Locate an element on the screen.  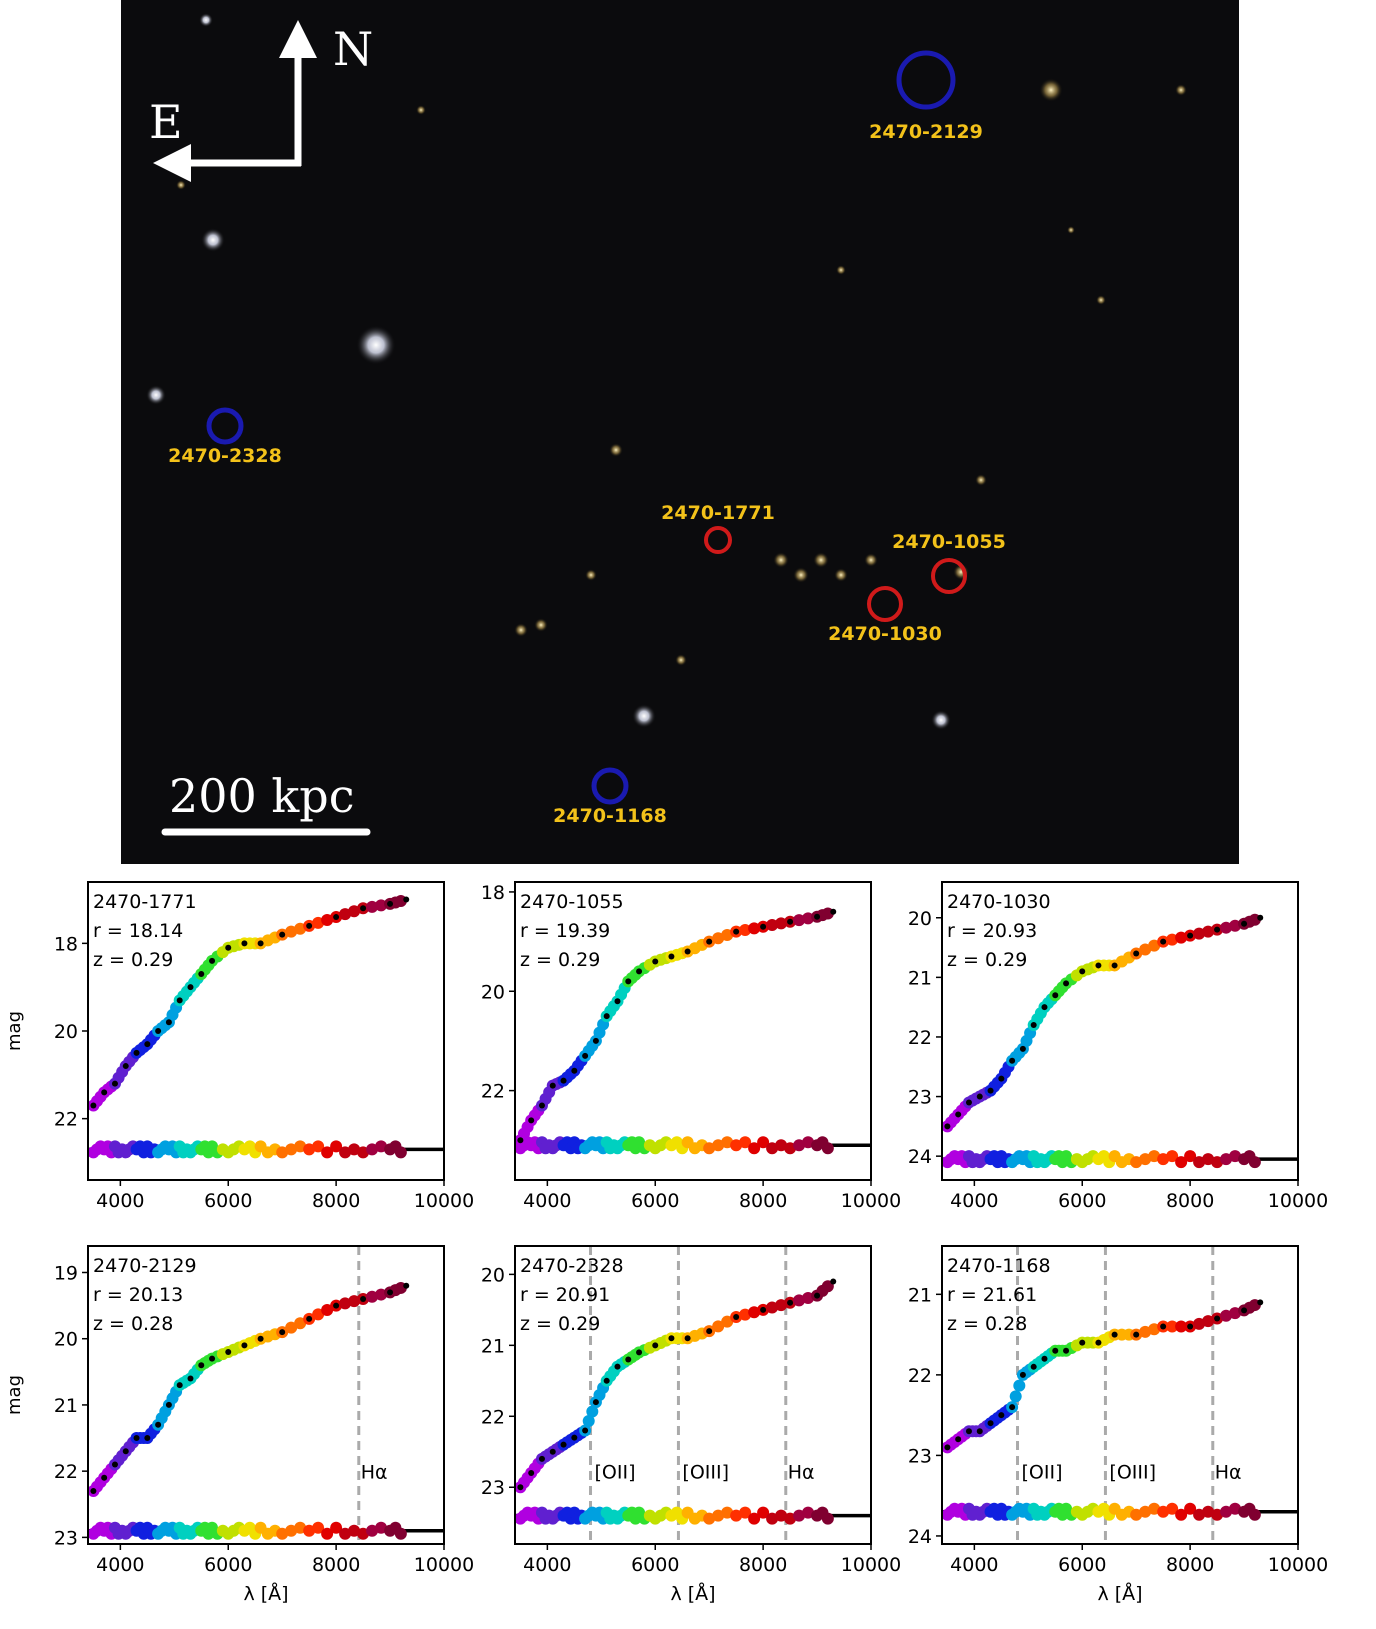
emission-line-label: [OIII] is located at coordinates (705, 1472).